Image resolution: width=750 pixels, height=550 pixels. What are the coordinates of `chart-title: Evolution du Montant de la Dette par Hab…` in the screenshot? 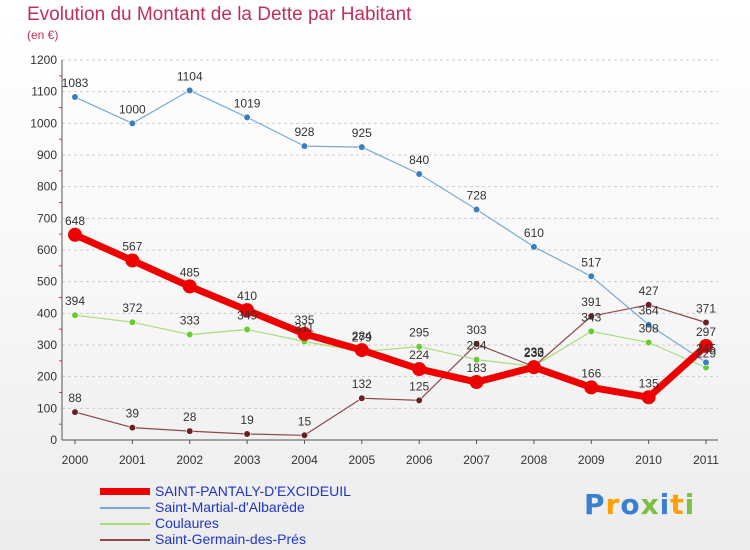 It's located at (219, 14).